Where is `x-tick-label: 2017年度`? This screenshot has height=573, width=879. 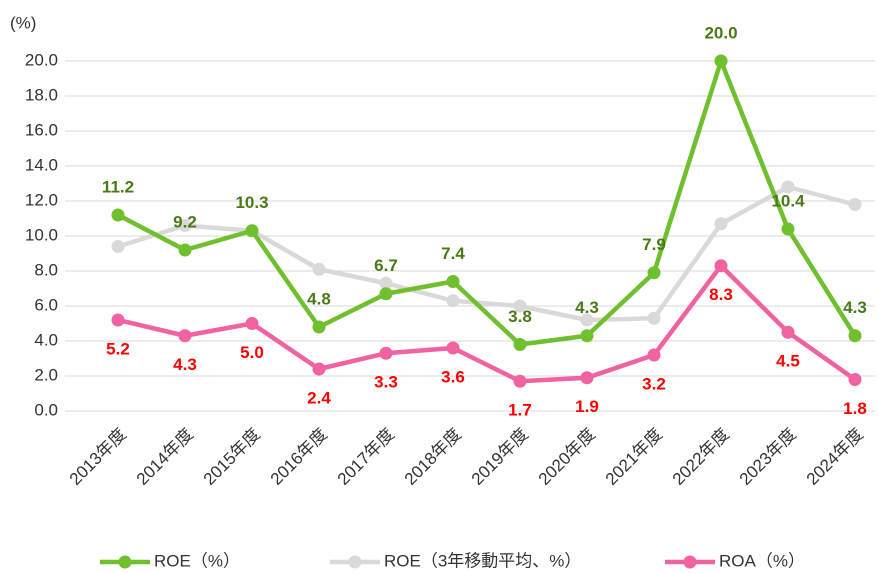
x-tick-label: 2017年度 is located at coordinates (366, 457).